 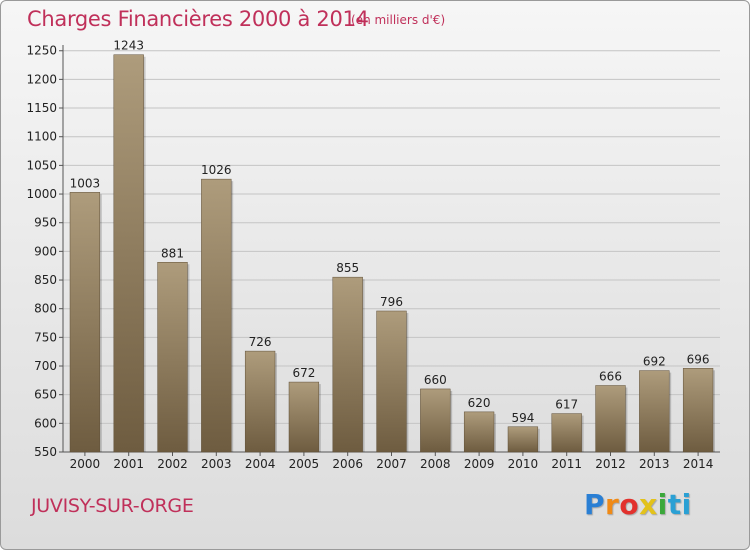 What do you see at coordinates (41, 108) in the screenshot?
I see `y-tick-label: 1150` at bounding box center [41, 108].